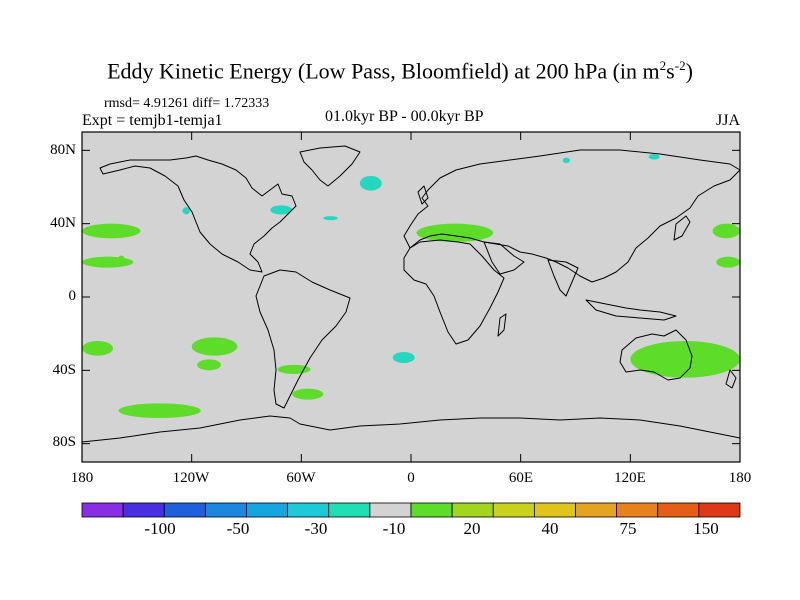  I want to click on experiment-label: Expt = temjb1-temja1, so click(152, 120).